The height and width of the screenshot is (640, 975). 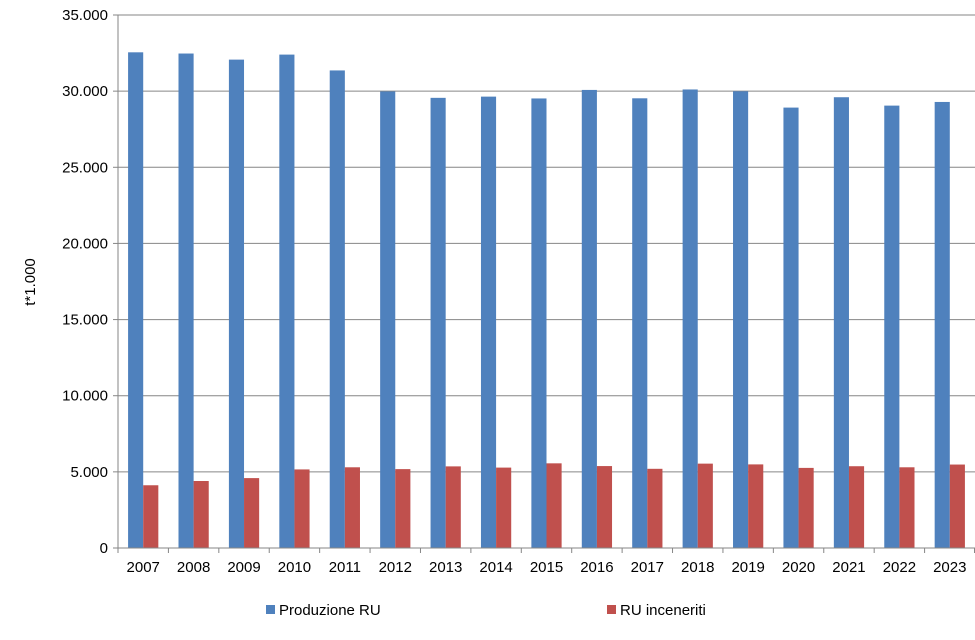 I want to click on x-tick-label: 2019, so click(x=747, y=567).